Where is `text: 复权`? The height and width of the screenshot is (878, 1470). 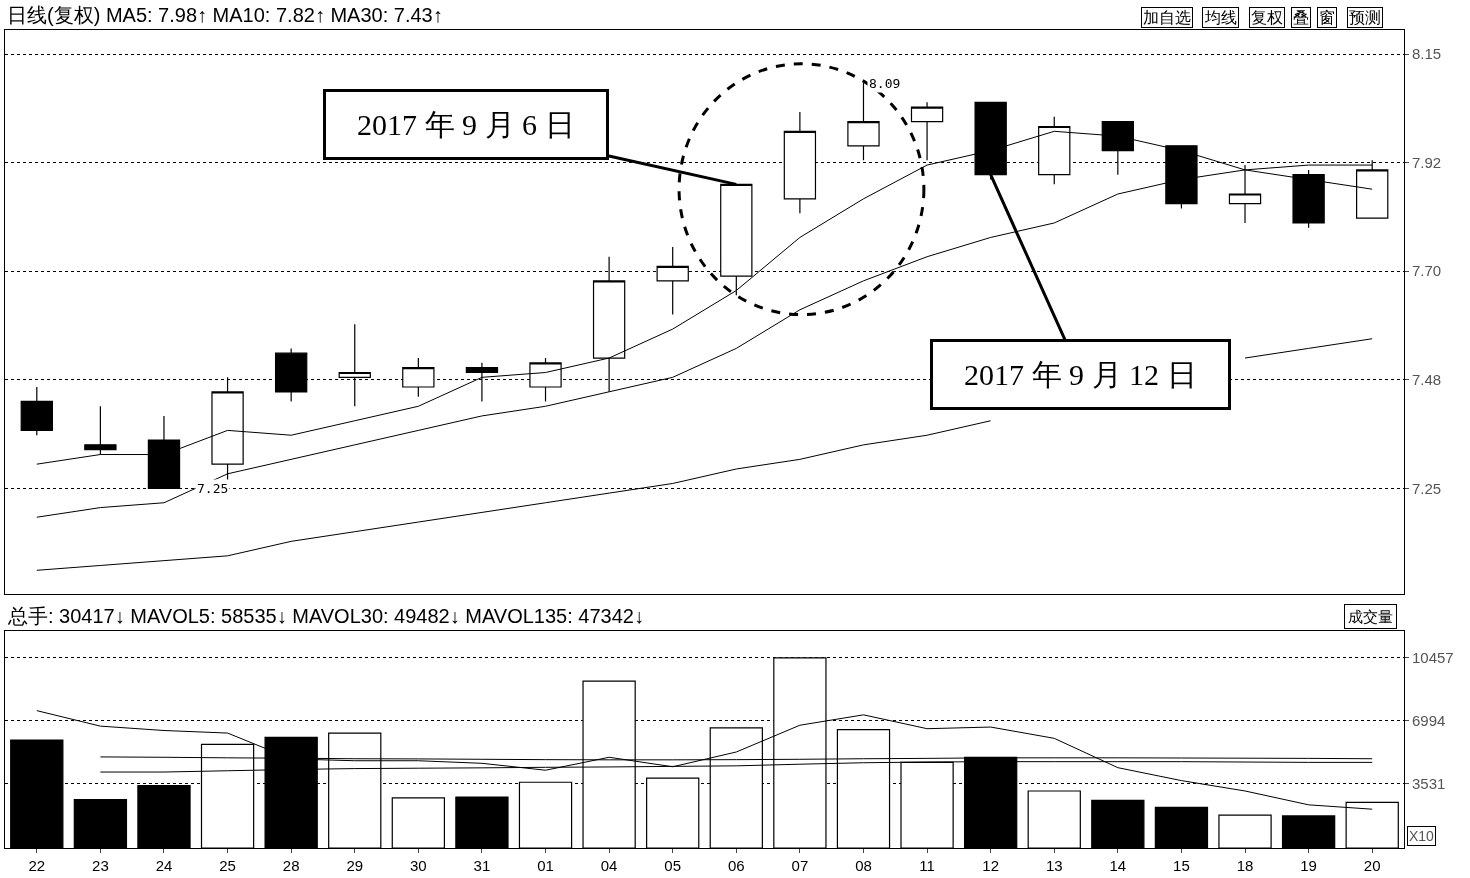 text: 复权 is located at coordinates (1267, 17).